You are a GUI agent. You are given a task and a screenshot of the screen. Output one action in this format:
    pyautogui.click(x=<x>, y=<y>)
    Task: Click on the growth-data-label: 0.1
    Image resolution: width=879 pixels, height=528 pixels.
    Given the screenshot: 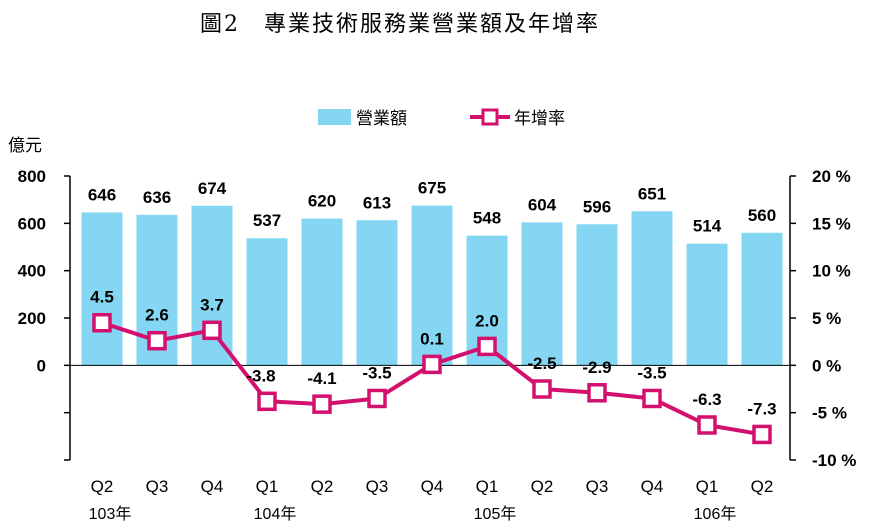 What is the action you would take?
    pyautogui.click(x=432, y=338)
    